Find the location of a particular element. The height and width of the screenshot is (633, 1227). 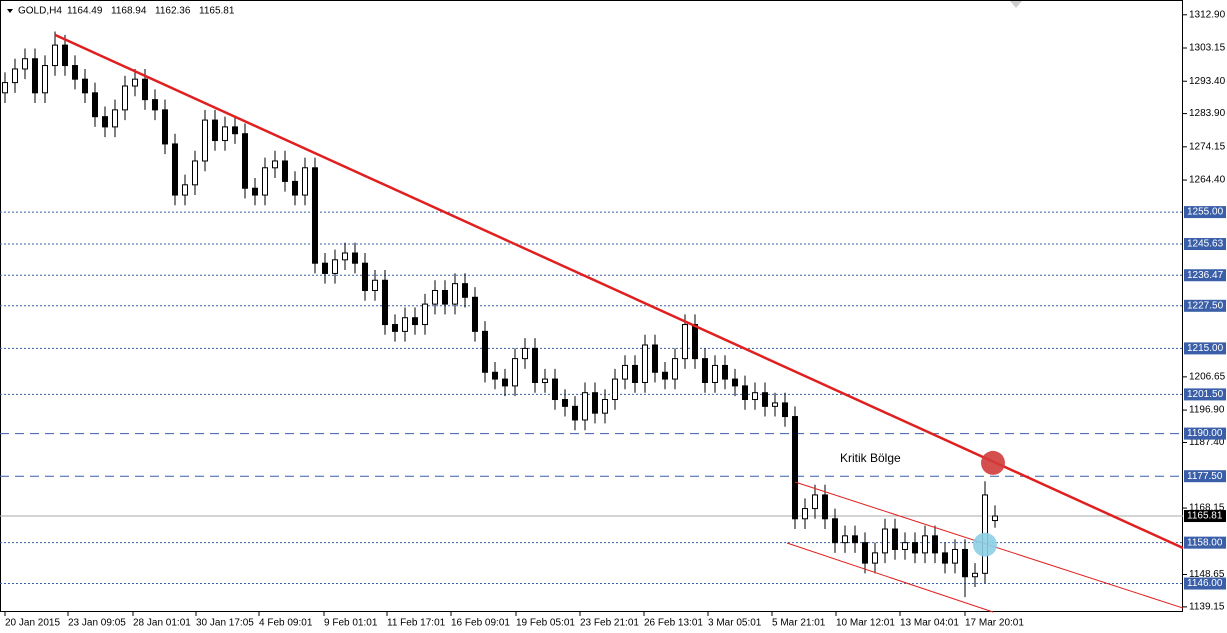

y-tick-label: 1206.65 is located at coordinates (1207, 377).